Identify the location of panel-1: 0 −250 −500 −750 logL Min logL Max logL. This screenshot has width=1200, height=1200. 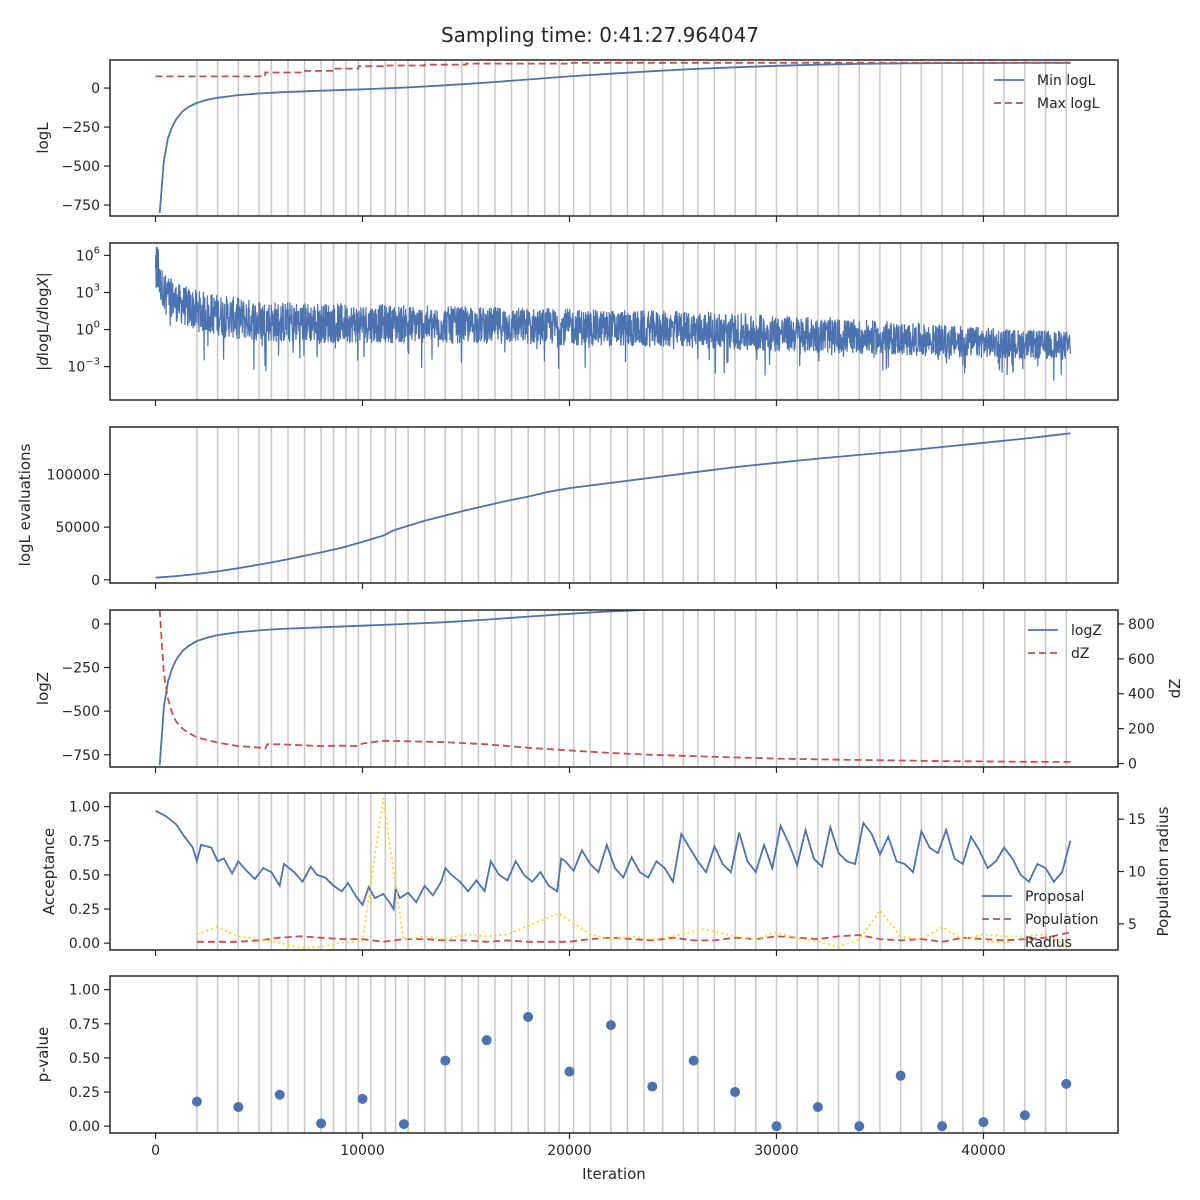
(576, 140).